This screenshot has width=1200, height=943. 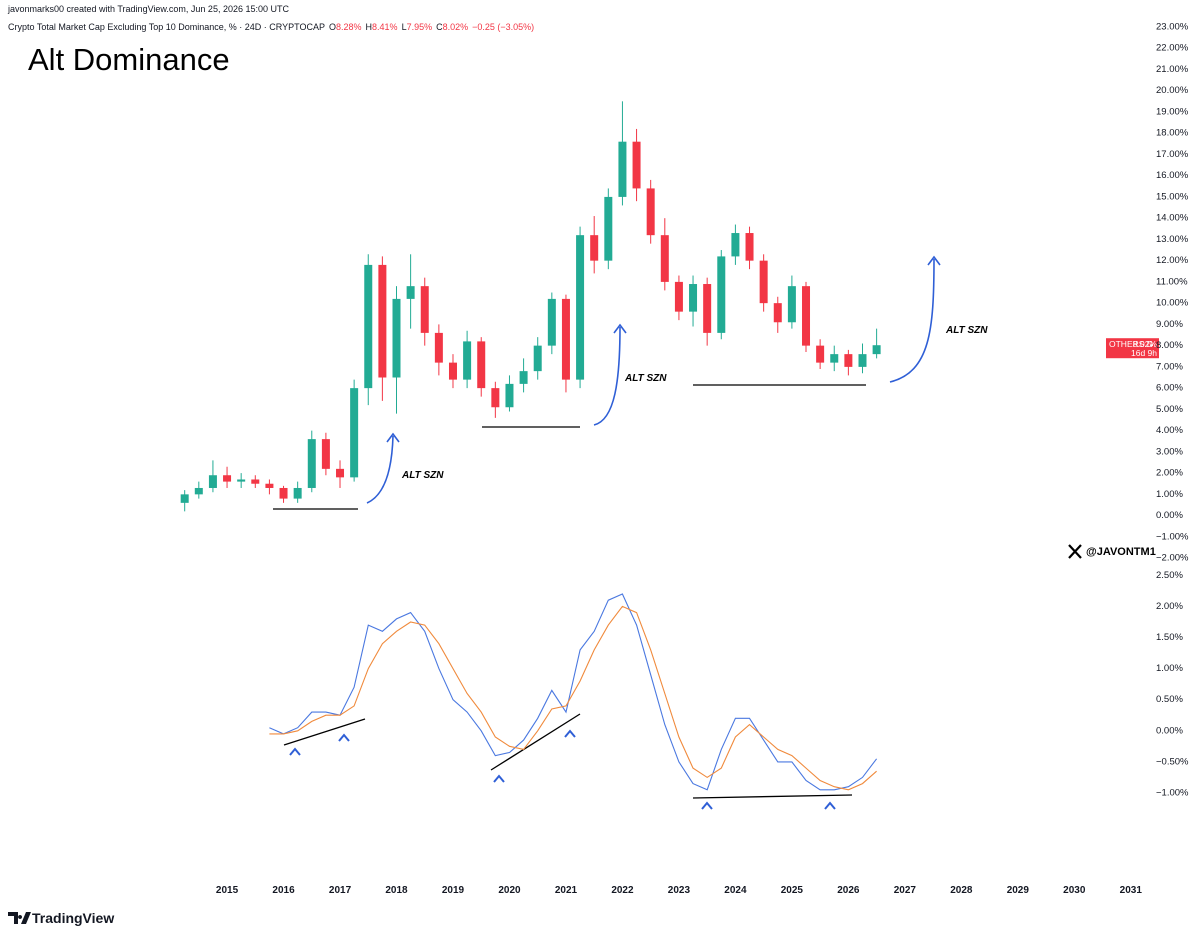 I want to click on x-tick-label: 2016, so click(x=283, y=890).